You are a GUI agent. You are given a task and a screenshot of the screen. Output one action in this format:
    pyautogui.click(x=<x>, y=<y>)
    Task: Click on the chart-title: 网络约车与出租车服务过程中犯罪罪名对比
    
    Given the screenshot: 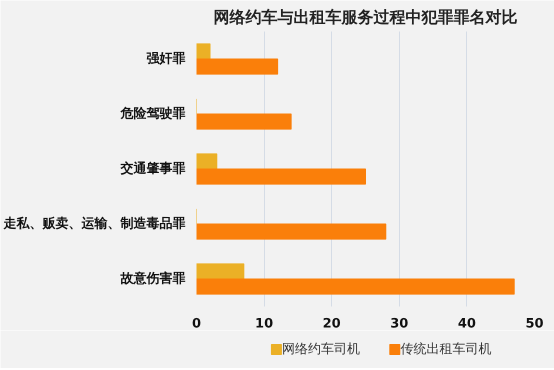 What is the action you would take?
    pyautogui.click(x=366, y=17)
    